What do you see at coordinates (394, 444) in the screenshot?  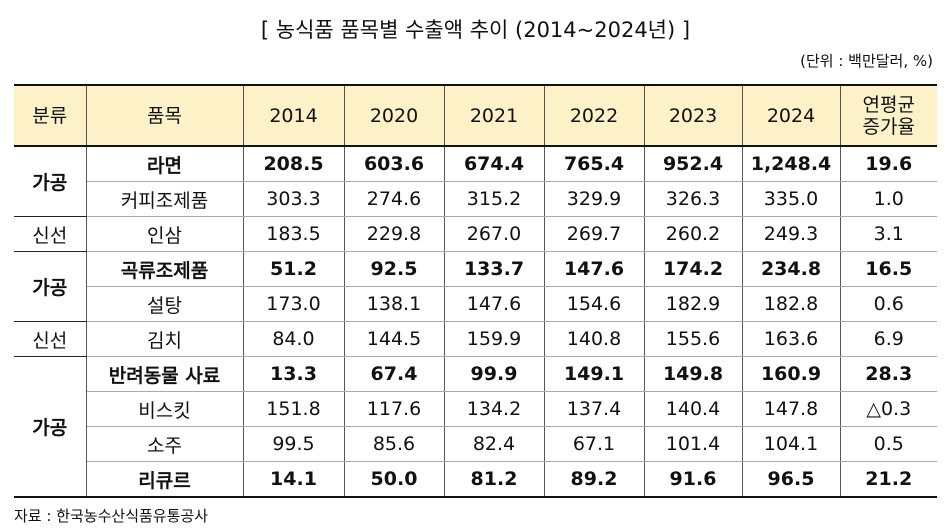 I see `value-cell: 85.6` at bounding box center [394, 444].